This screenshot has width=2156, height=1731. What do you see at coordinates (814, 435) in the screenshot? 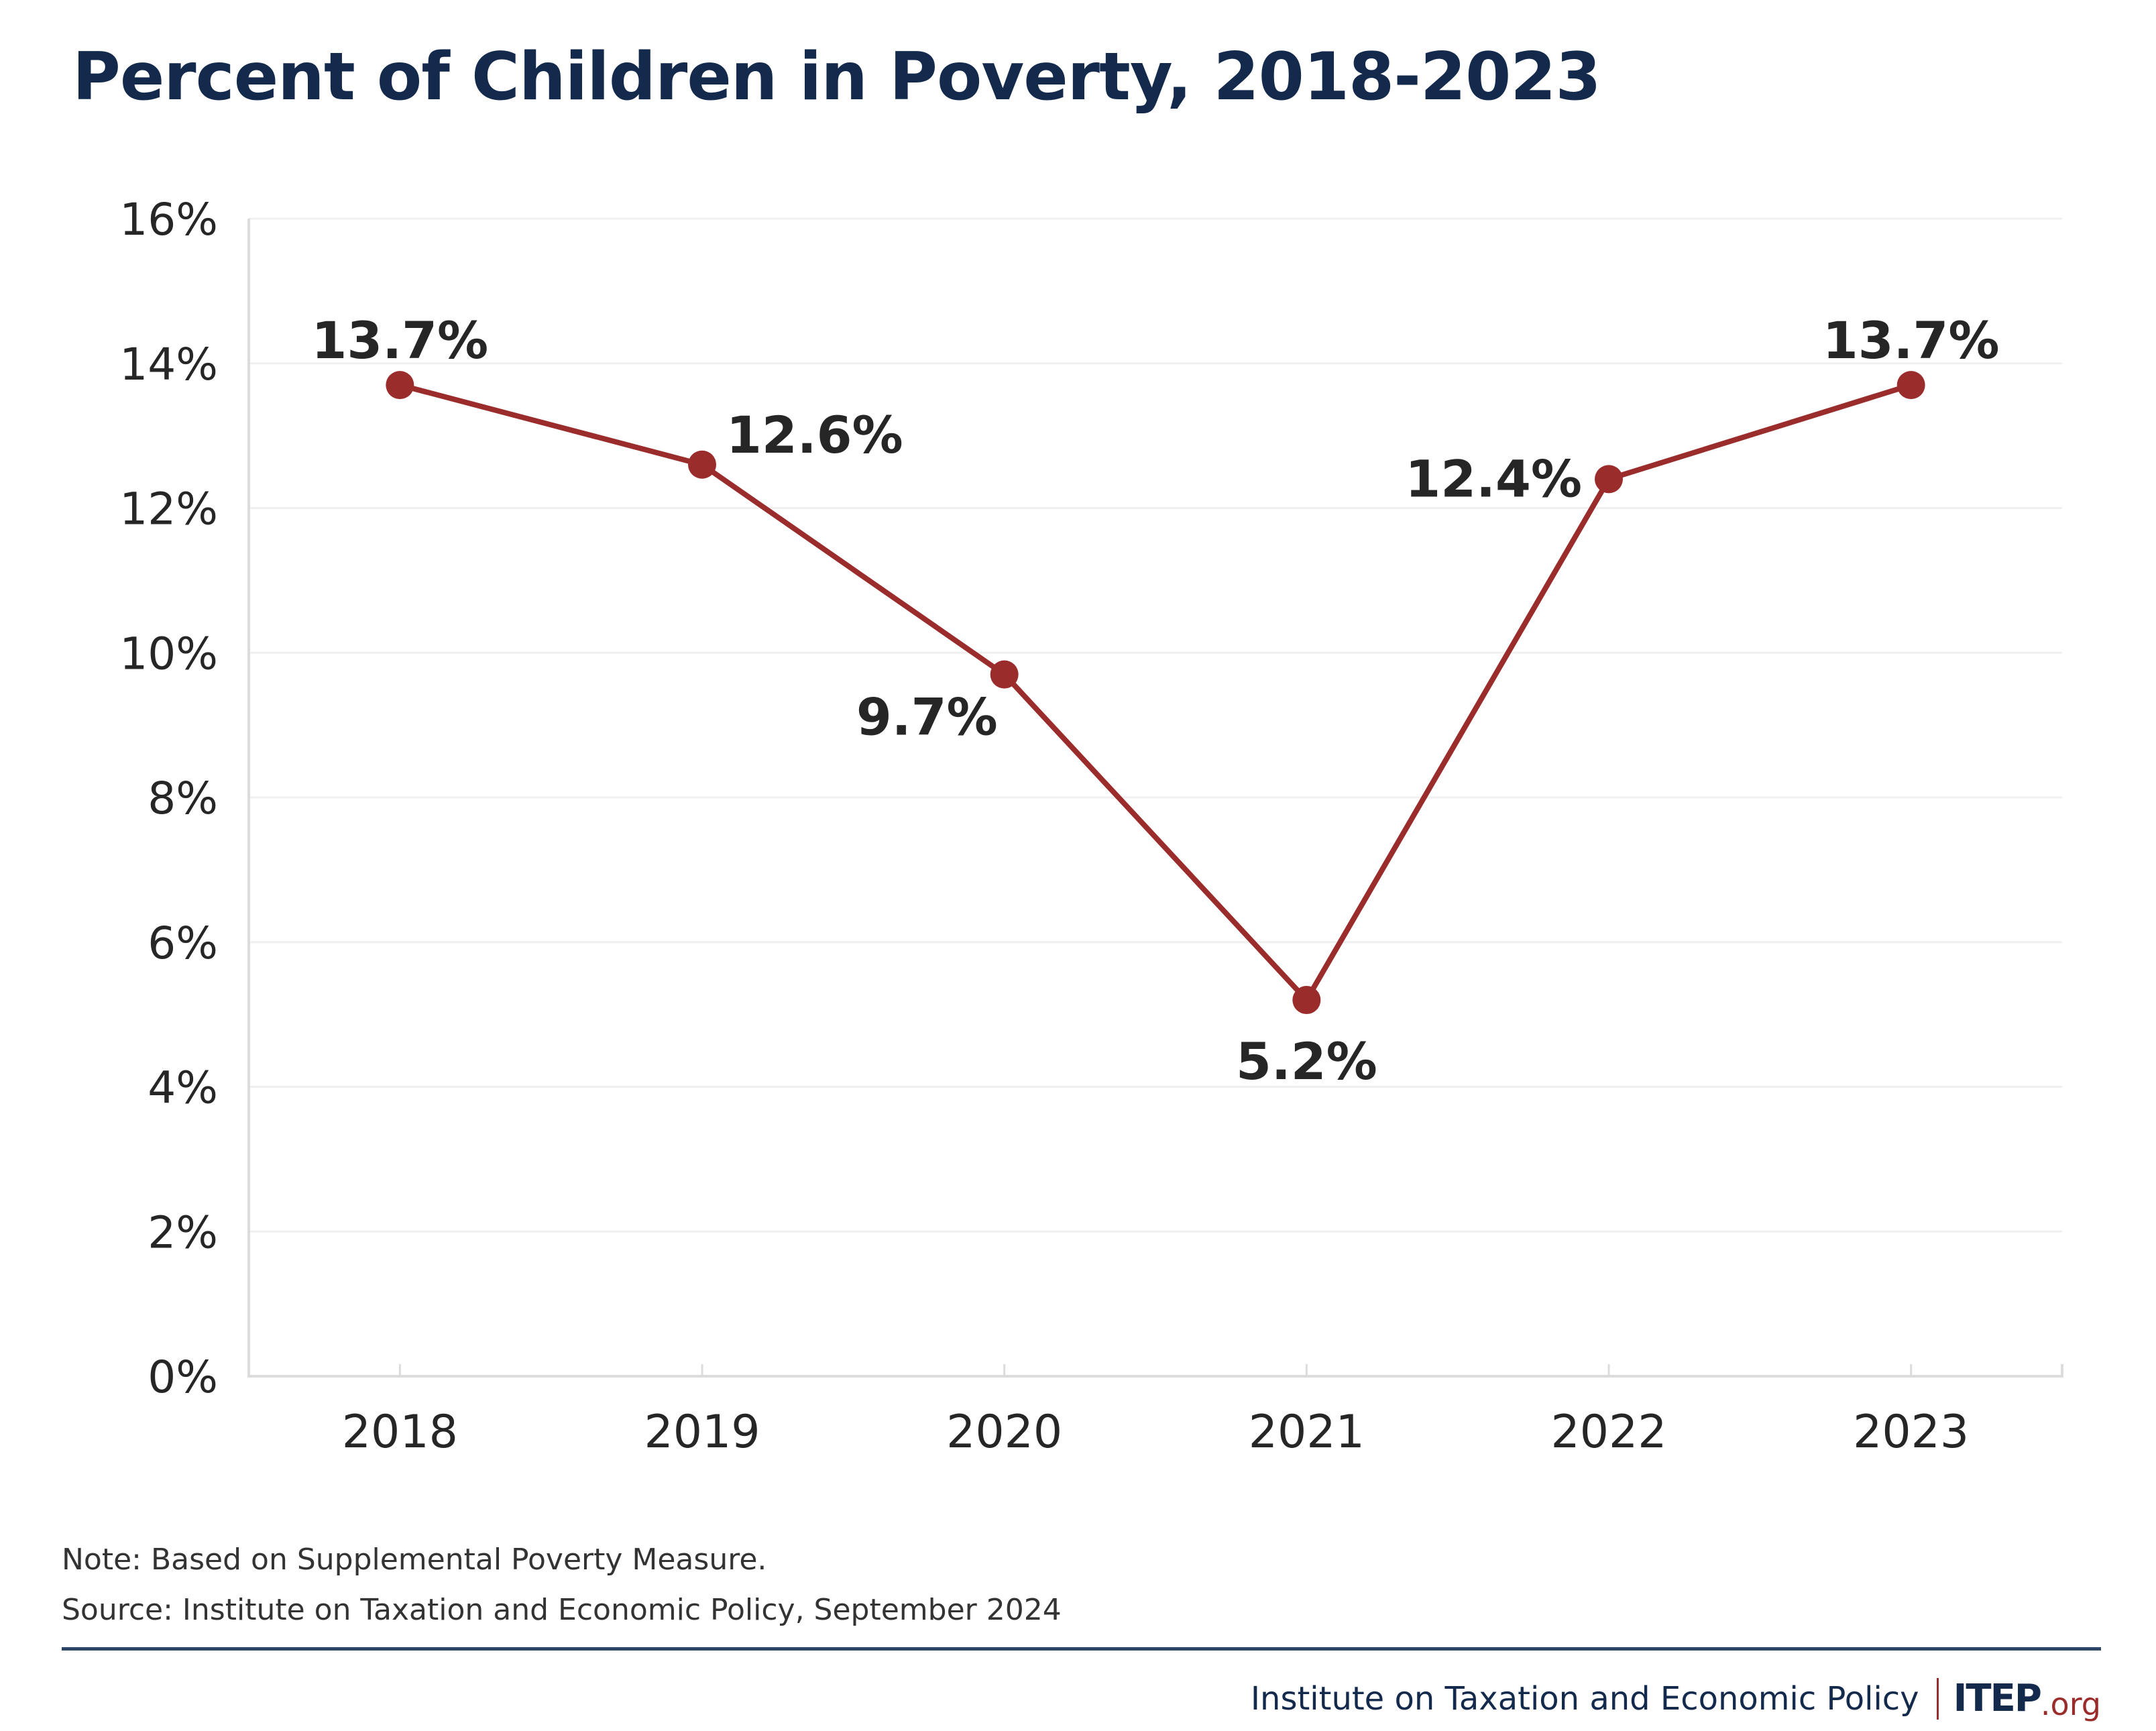
I see `data-label: 12.6%` at bounding box center [814, 435].